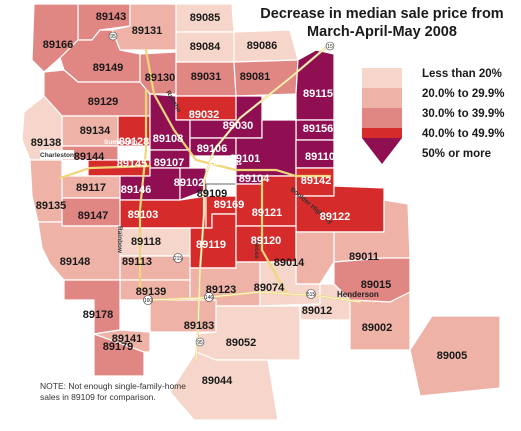 The image size is (521, 431). Describe the element at coordinates (199, 326) in the screenshot. I see `zip-label-89183: 89183` at that location.